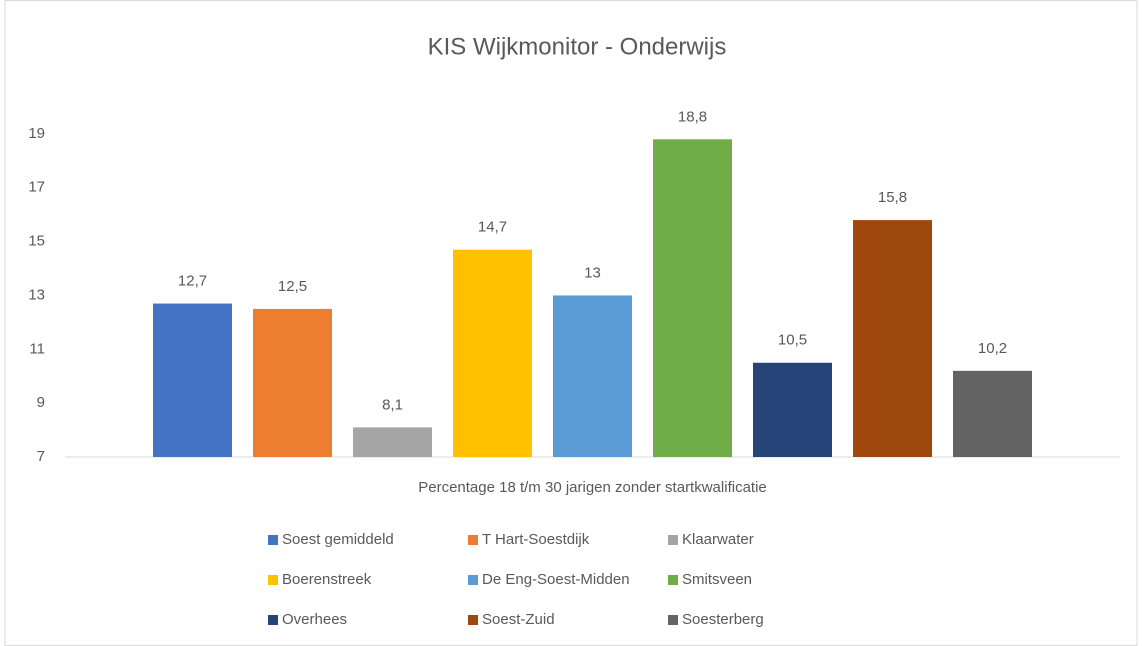 The height and width of the screenshot is (646, 1142). I want to click on y-tick-label: 9, so click(41, 402).